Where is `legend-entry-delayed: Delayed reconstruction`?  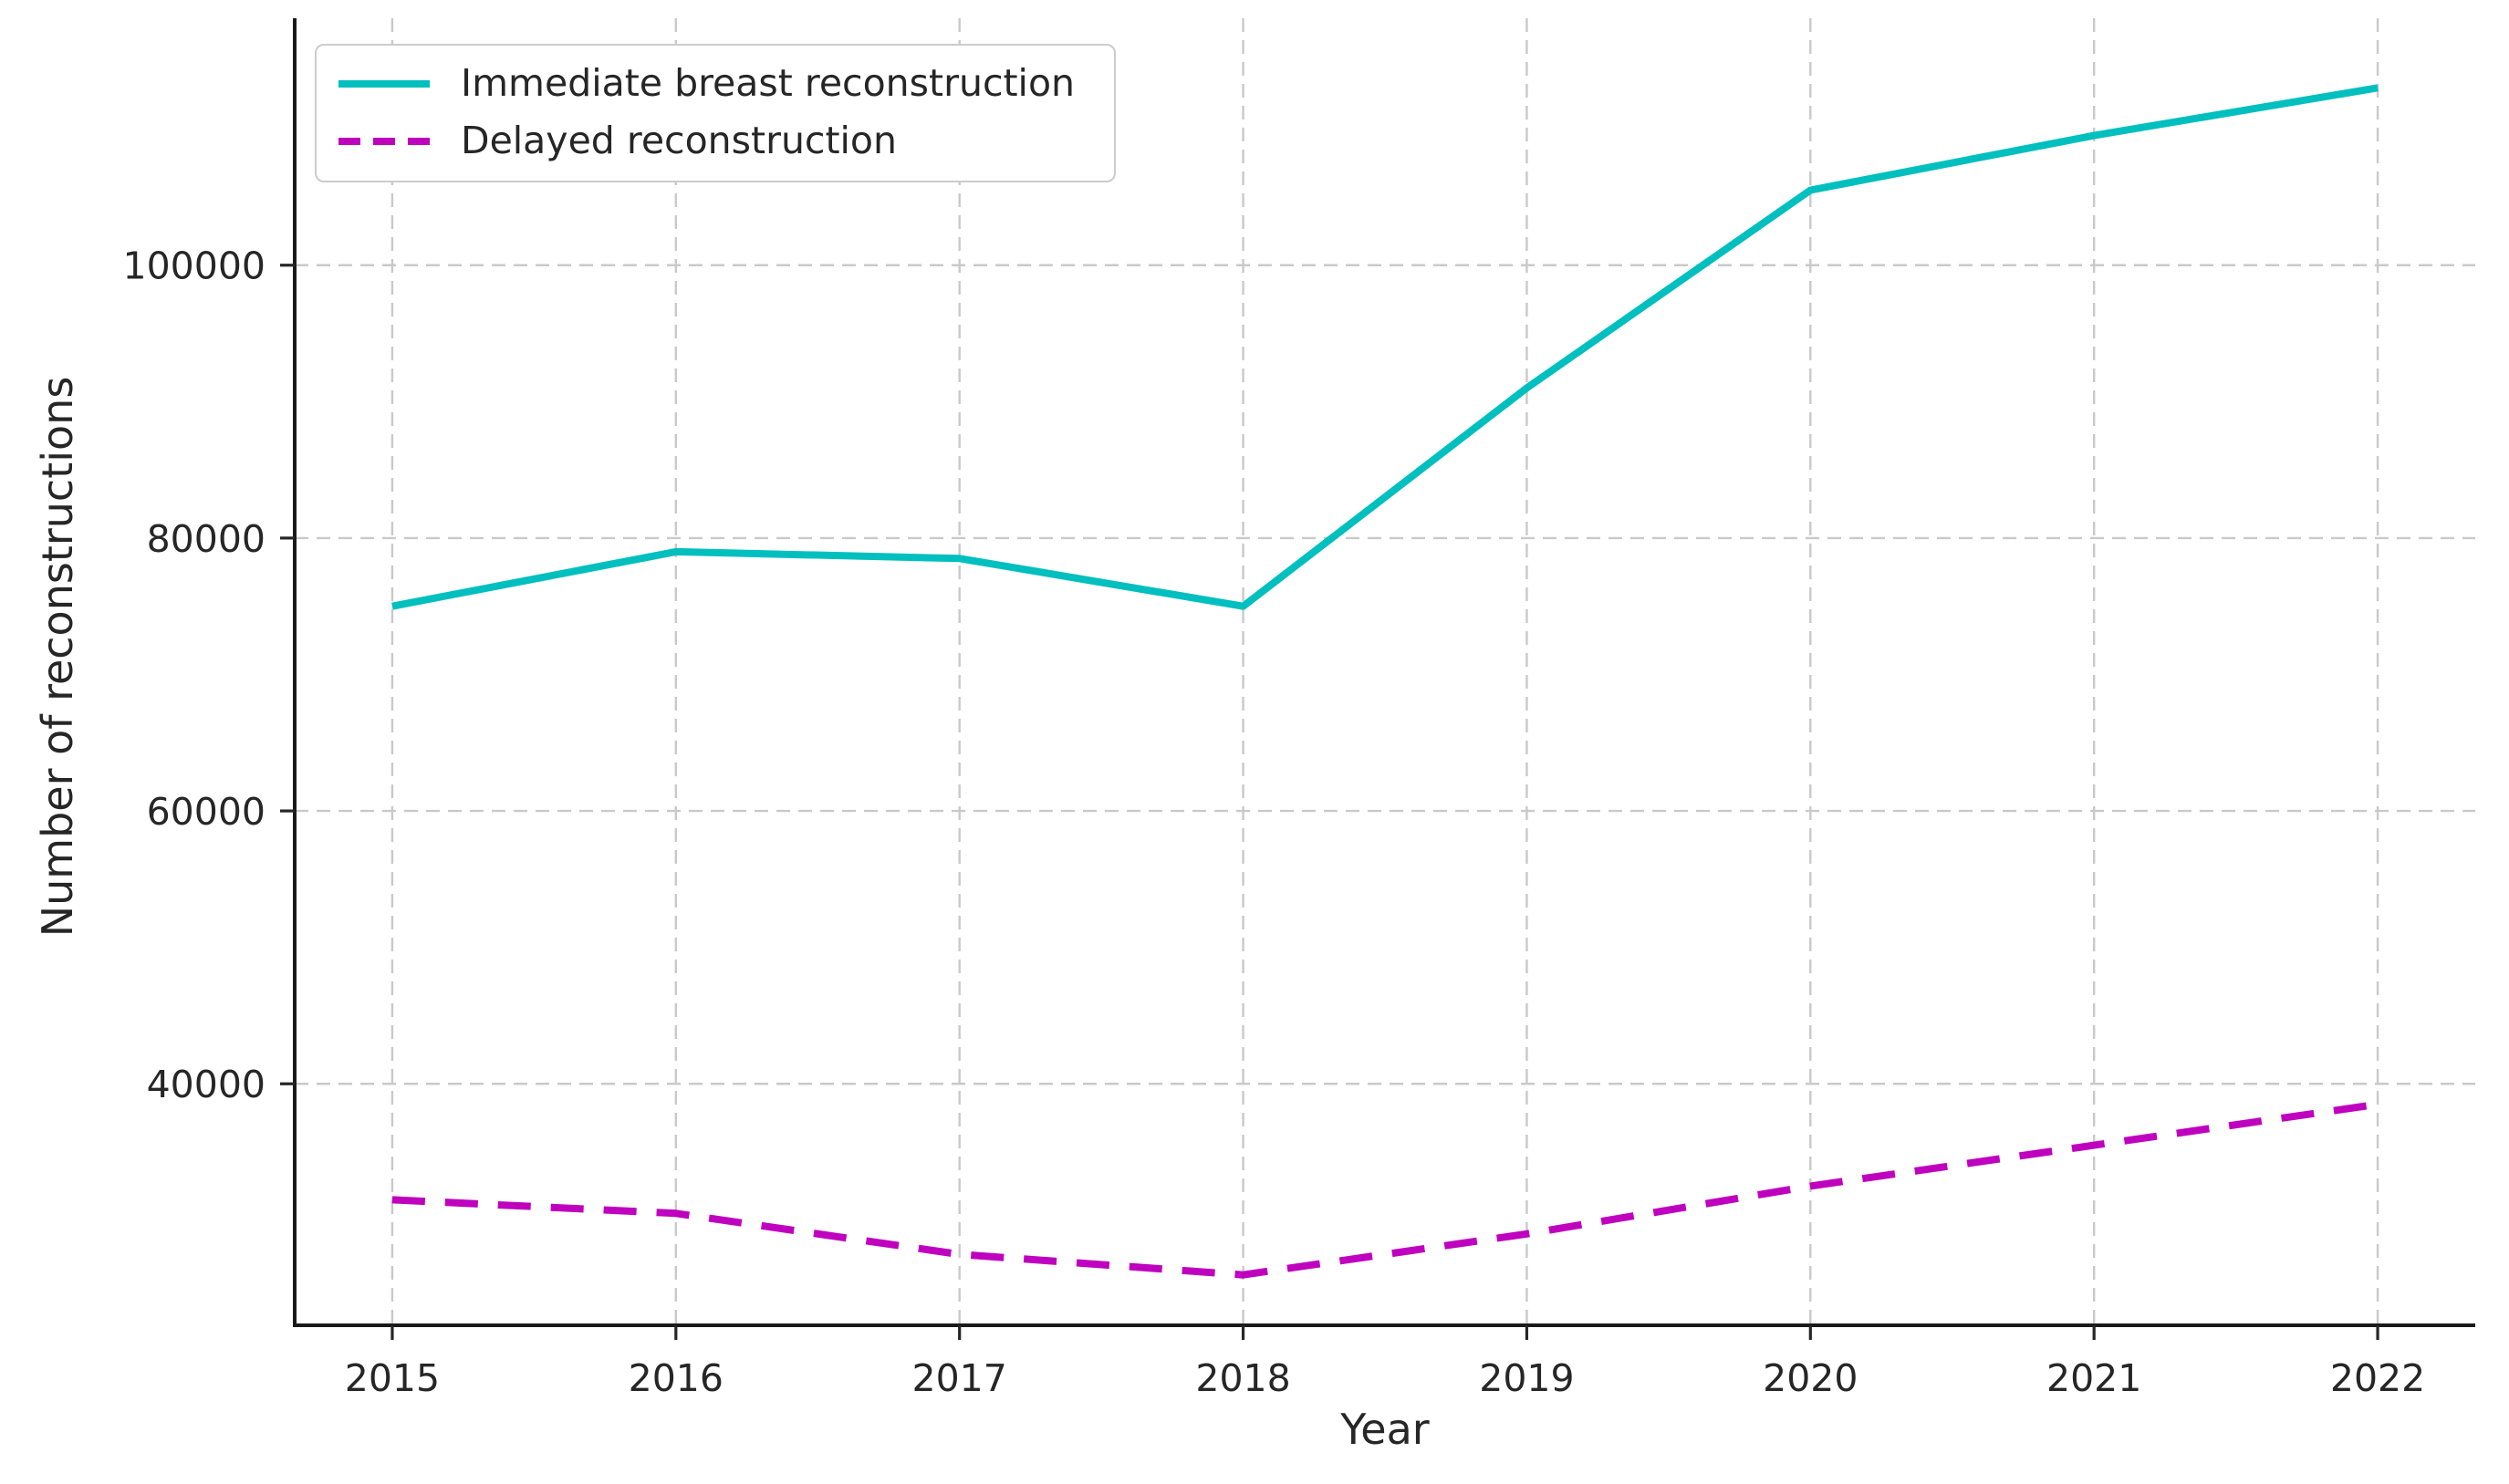 legend-entry-delayed: Delayed reconstruction is located at coordinates (713, 141).